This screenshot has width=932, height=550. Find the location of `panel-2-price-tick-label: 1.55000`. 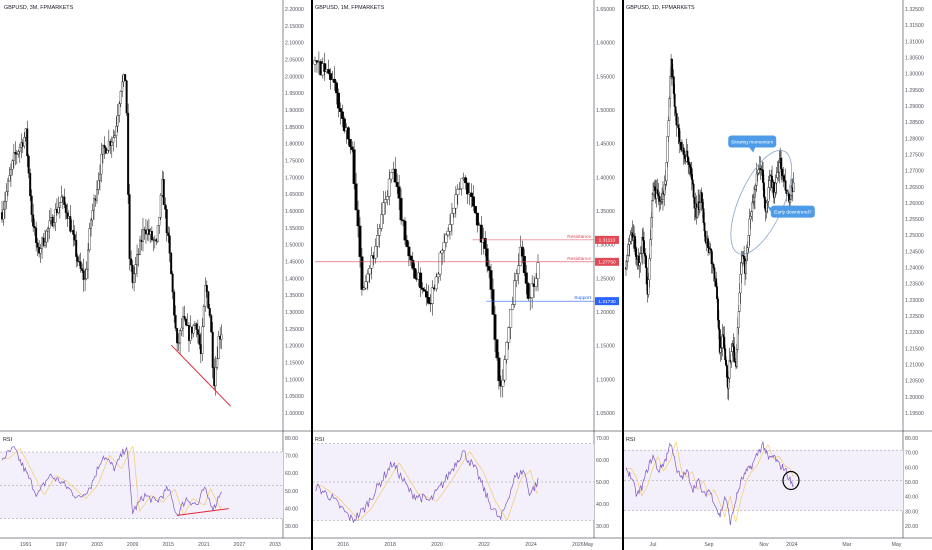

panel-2-price-tick-label: 1.55000 is located at coordinates (605, 77).